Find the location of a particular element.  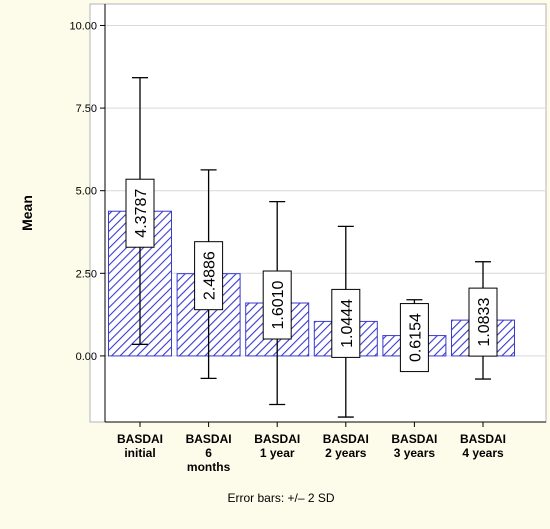

y-tick-label: 10.00 is located at coordinates (83, 26).